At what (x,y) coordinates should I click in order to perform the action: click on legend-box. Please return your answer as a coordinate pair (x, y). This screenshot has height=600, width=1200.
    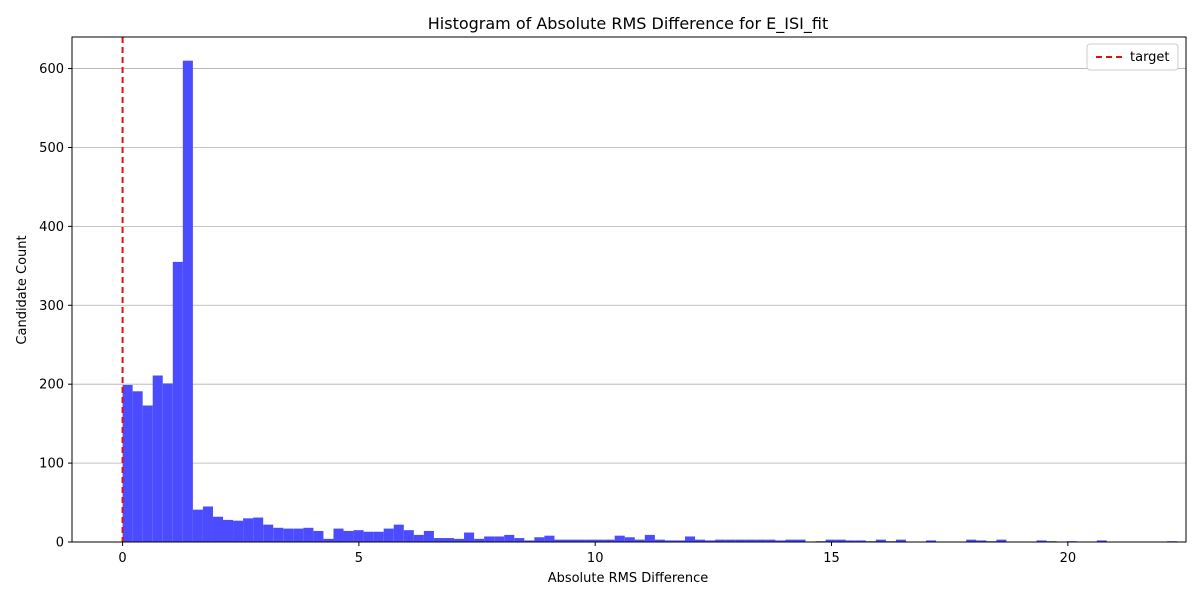
    Looking at the image, I should click on (1132, 57).